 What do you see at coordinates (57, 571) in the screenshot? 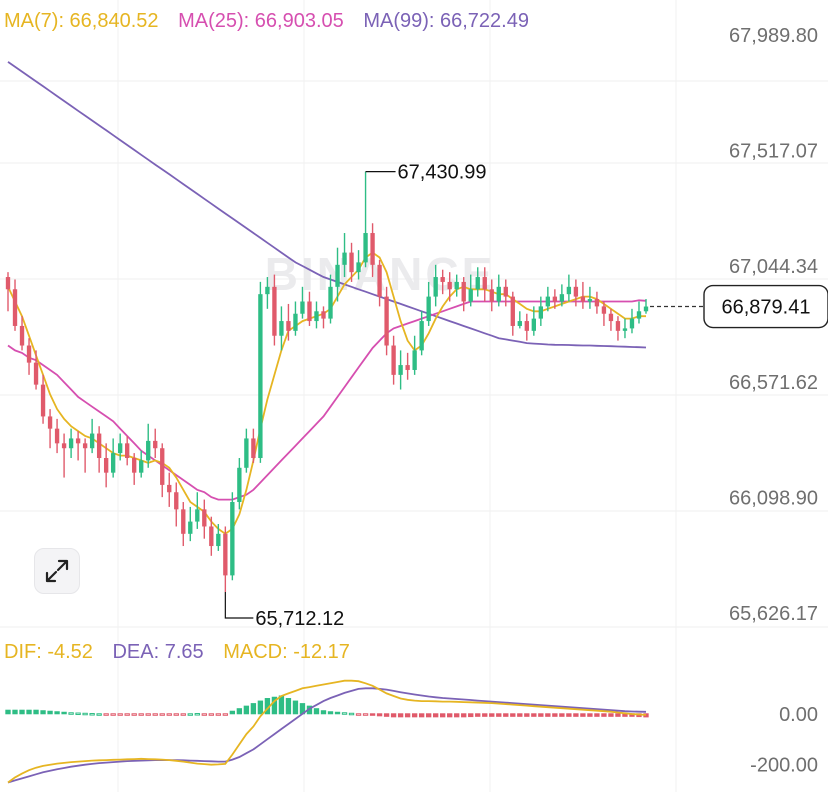
I see `expand-button` at bounding box center [57, 571].